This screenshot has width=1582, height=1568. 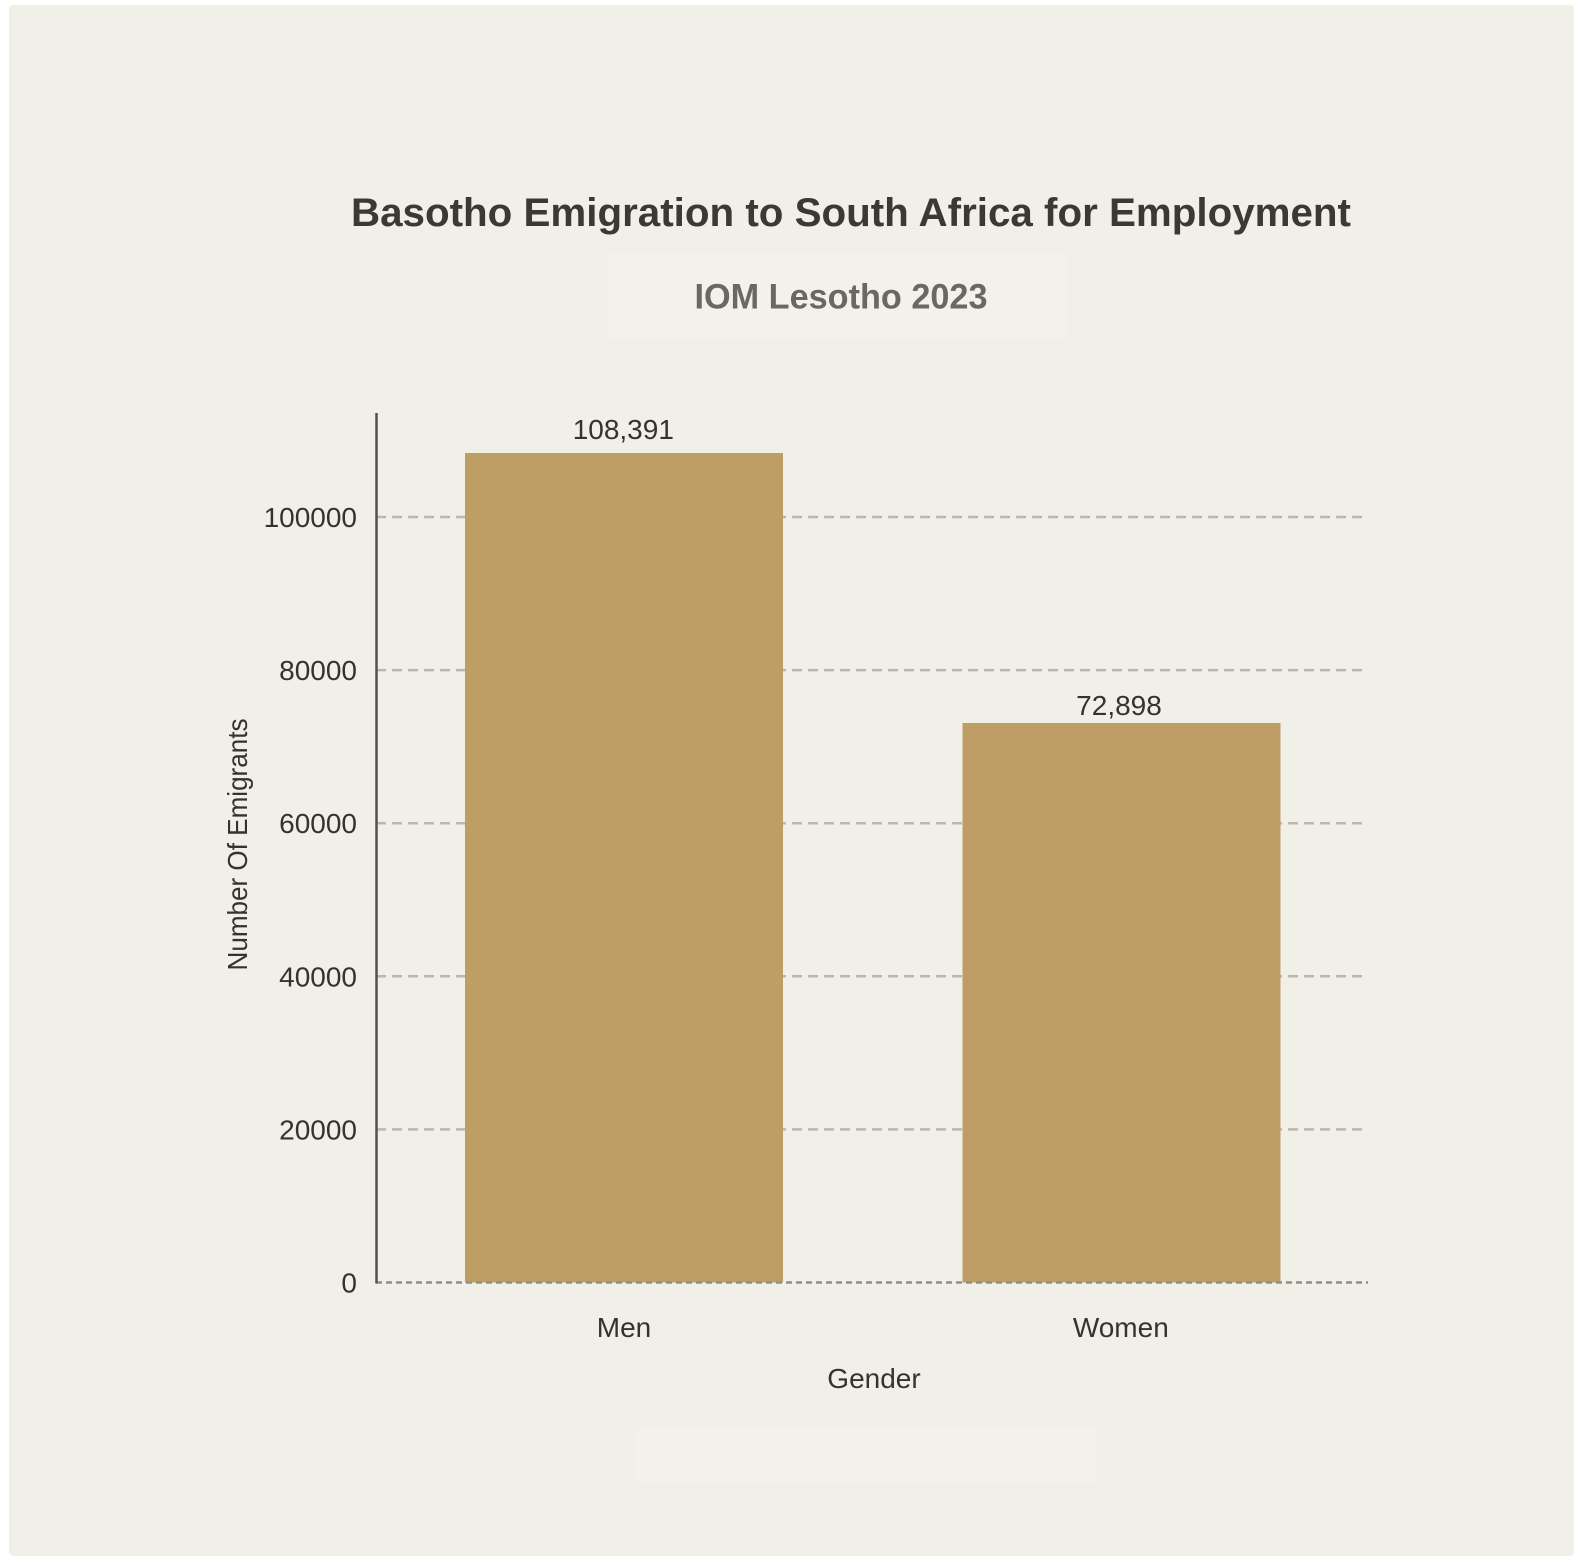 I want to click on svg-text: Women, so click(x=1121, y=1327).